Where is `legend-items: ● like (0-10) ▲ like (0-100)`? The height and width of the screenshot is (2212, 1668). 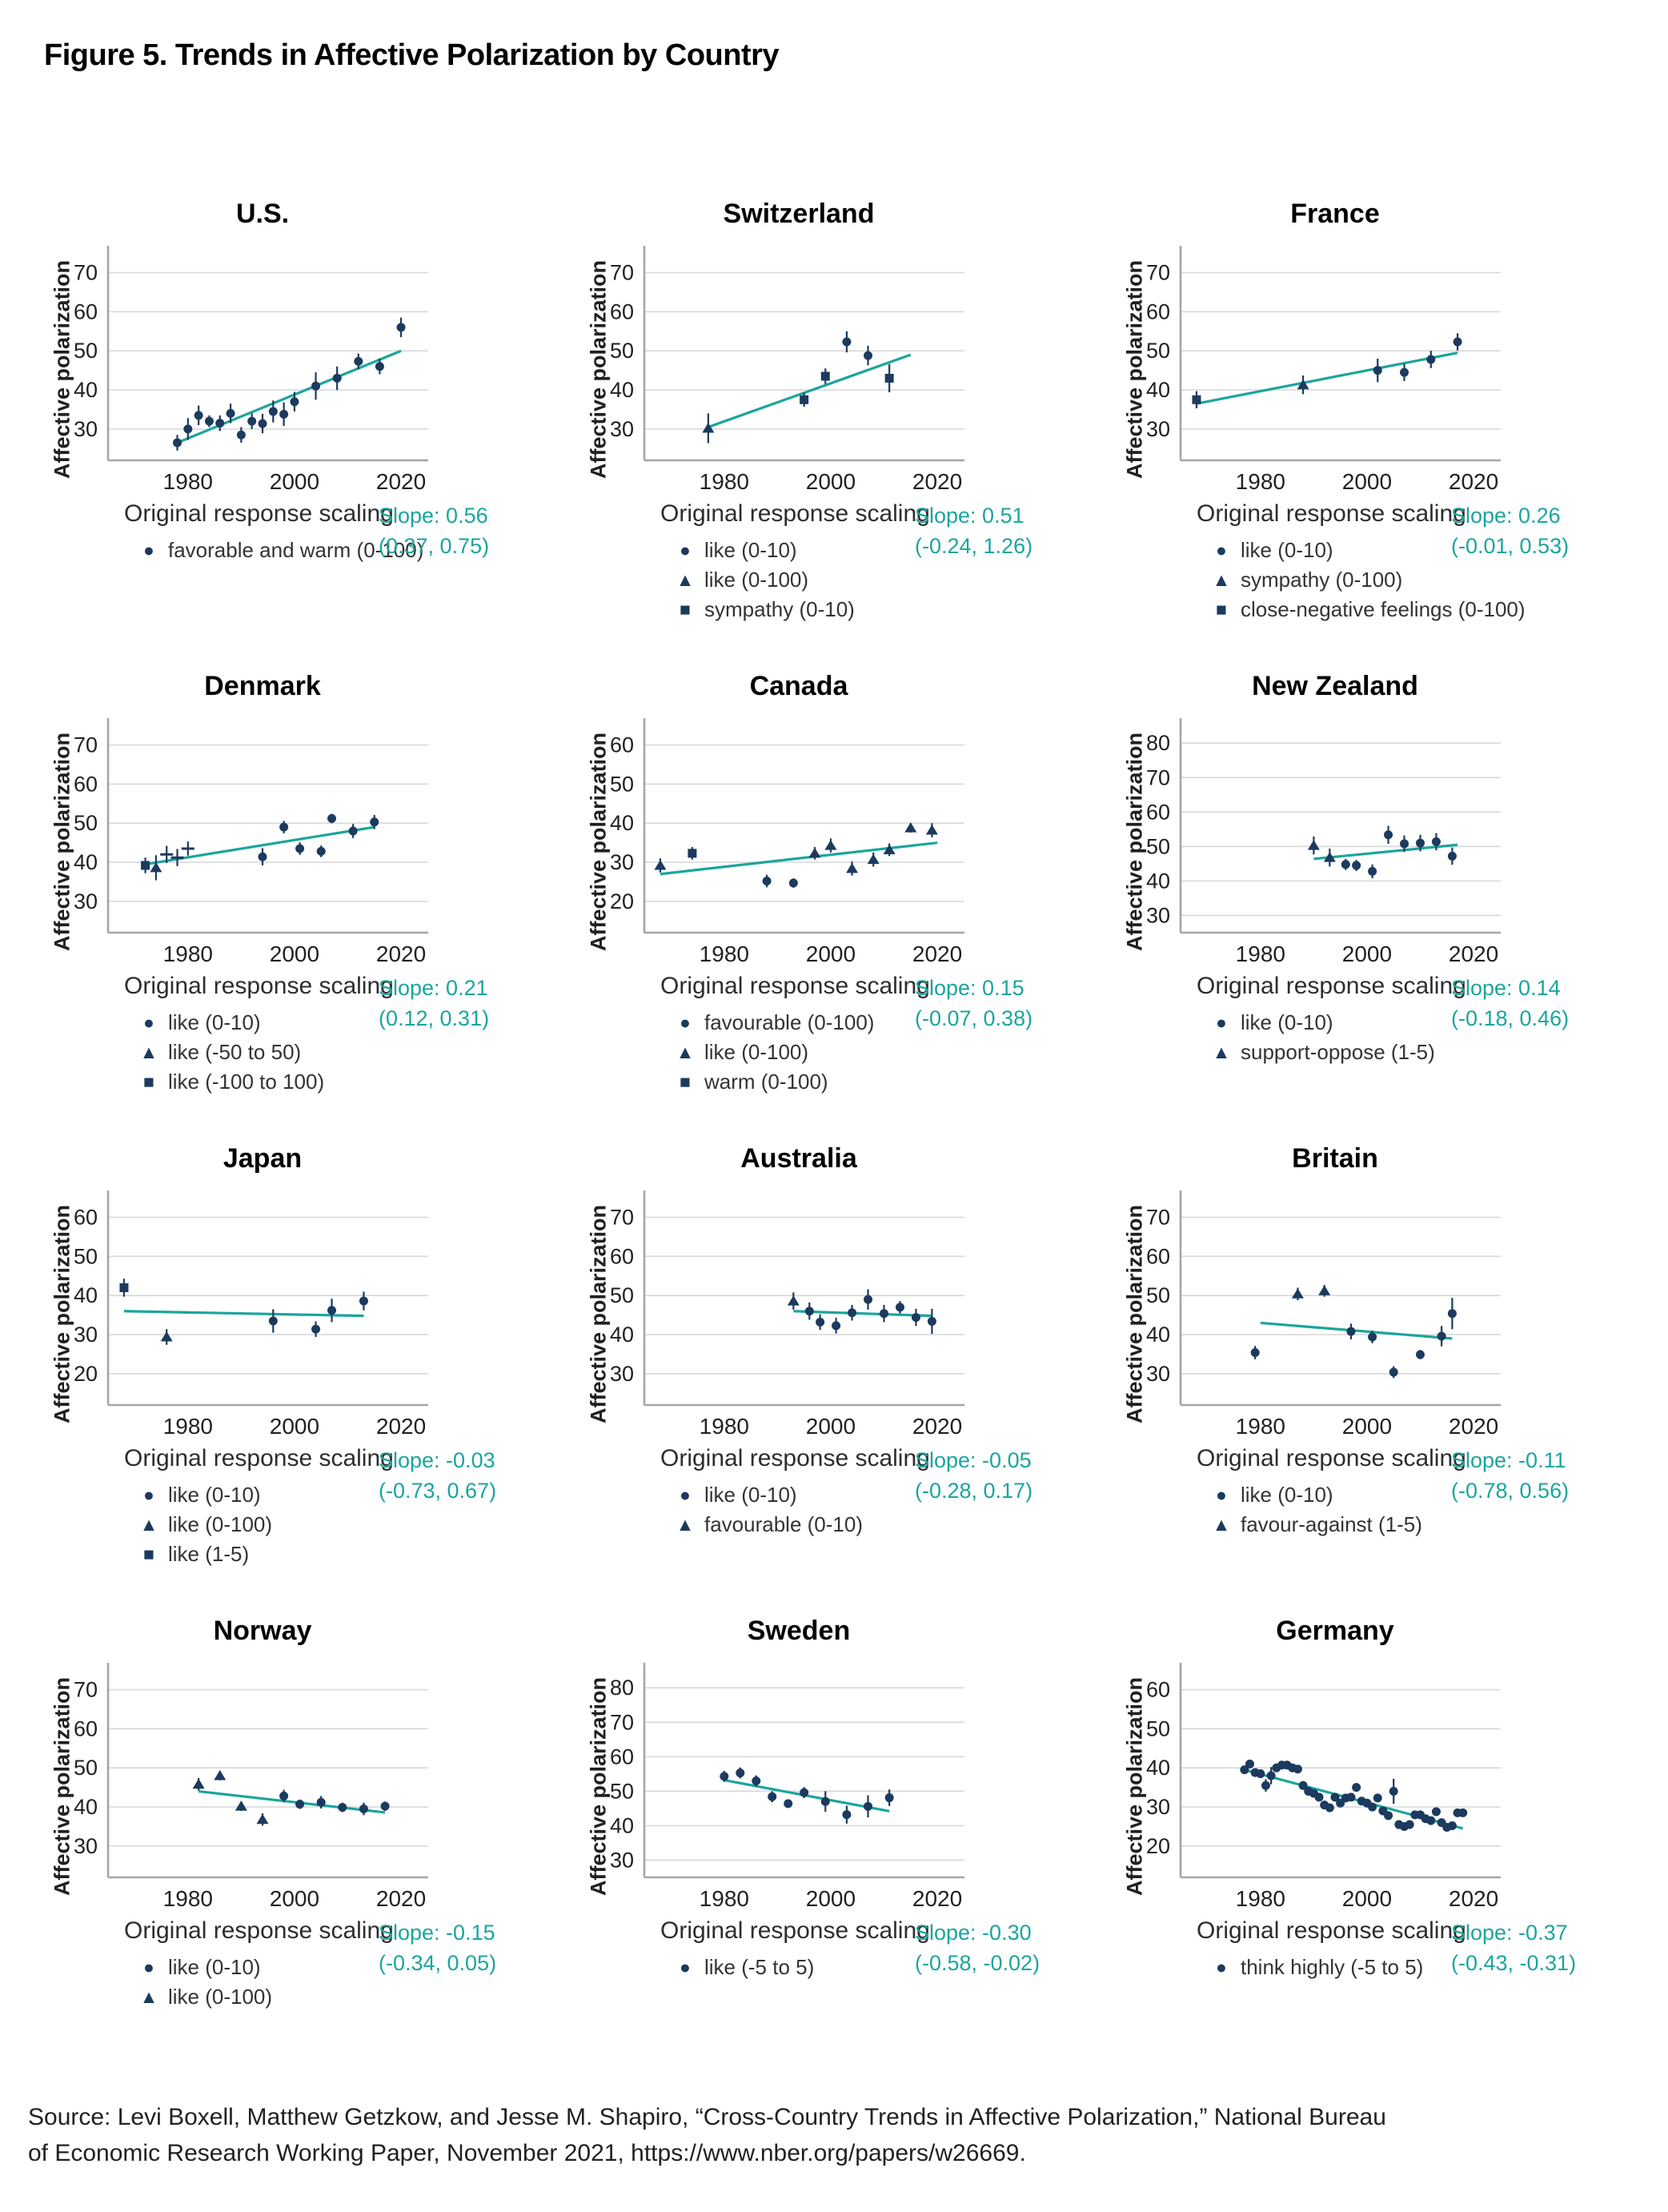
legend-items: ● like (0-10) ▲ like (0-100) is located at coordinates (347, 1983).